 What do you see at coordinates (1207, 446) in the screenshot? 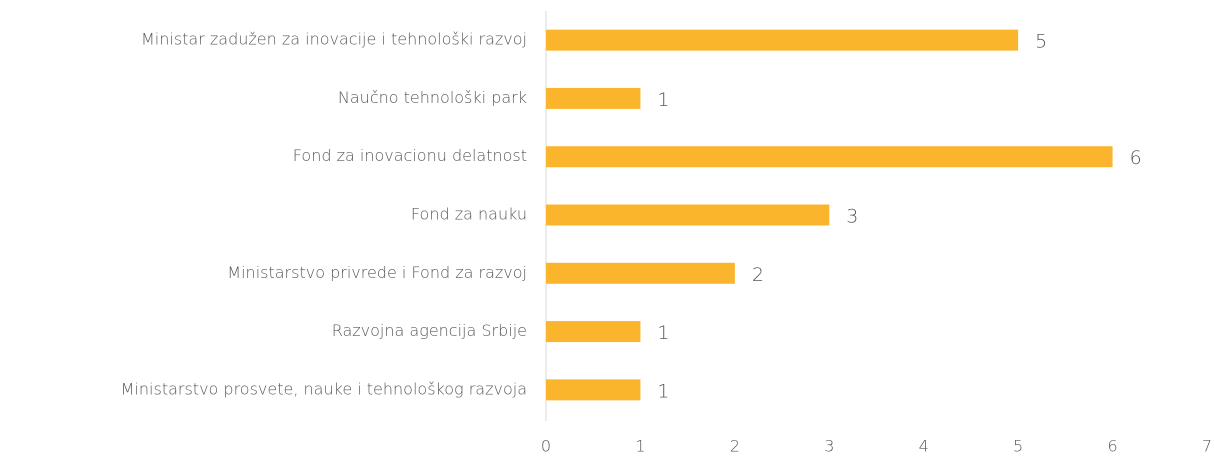
I see `x-tick-label: 7` at bounding box center [1207, 446].